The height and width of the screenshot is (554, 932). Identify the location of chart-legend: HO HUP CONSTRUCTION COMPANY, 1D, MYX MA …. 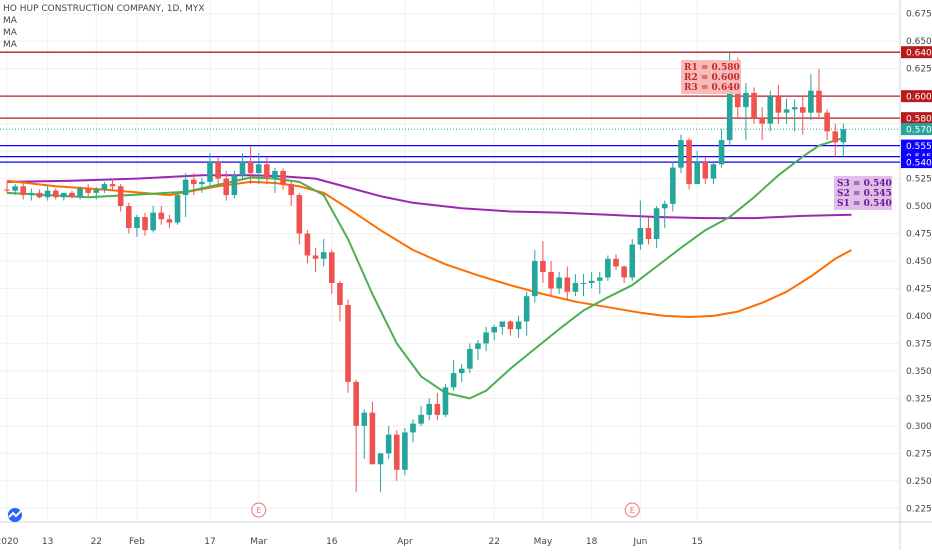
(104, 27).